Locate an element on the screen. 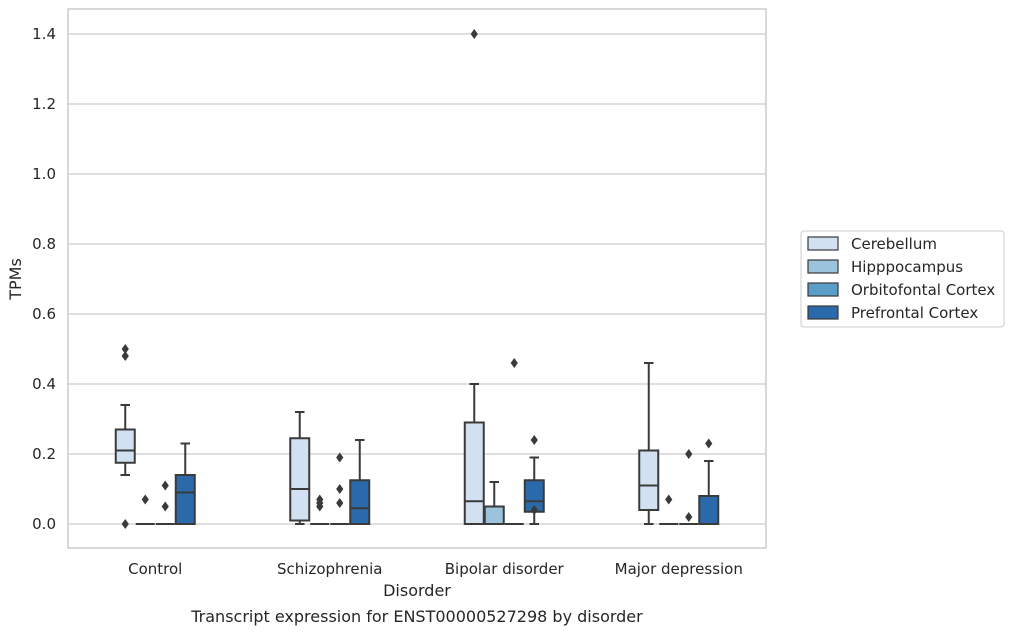 The image size is (1014, 634). legend-label: Hipppocampus is located at coordinates (907, 267).